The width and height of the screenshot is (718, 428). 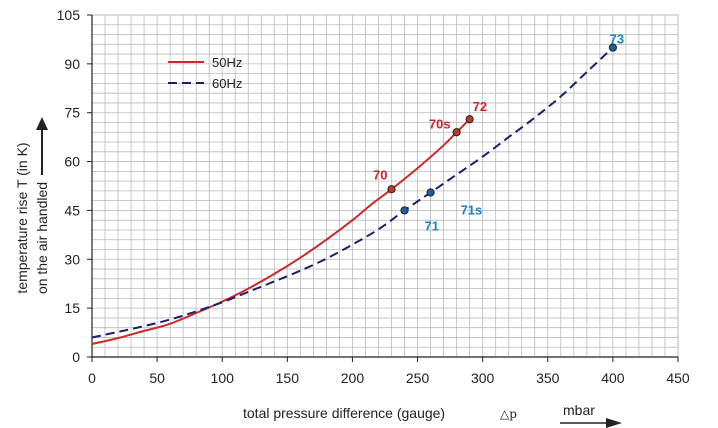 What do you see at coordinates (42, 238) in the screenshot?
I see `y-axis-label-line2: on the air handled` at bounding box center [42, 238].